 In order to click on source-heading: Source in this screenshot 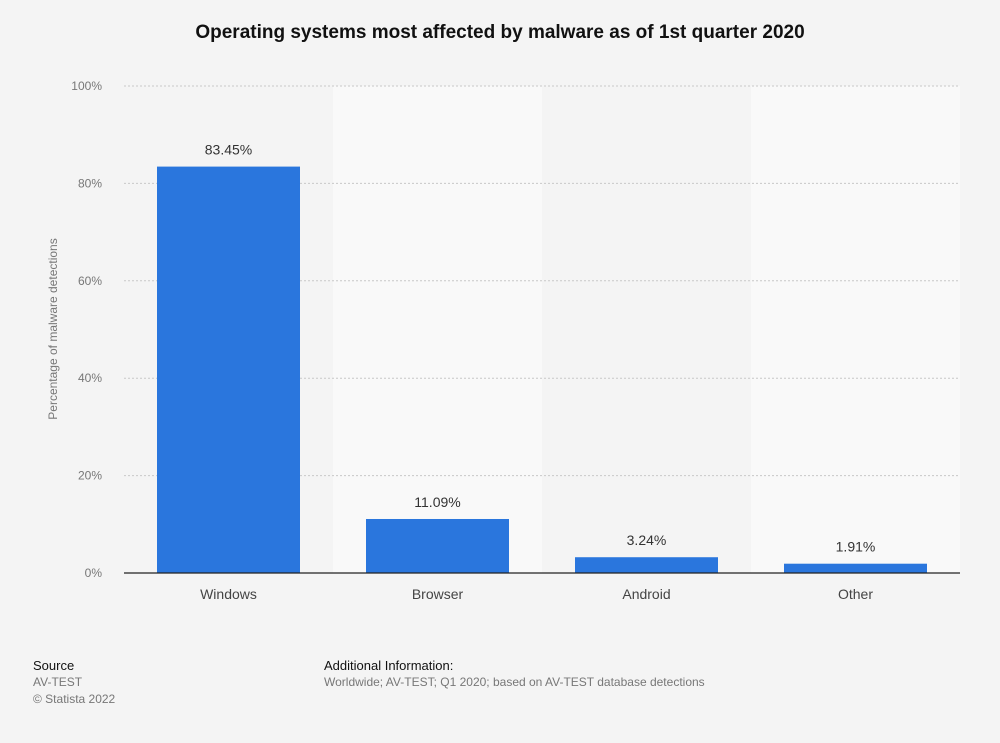, I will do `click(54, 665)`.